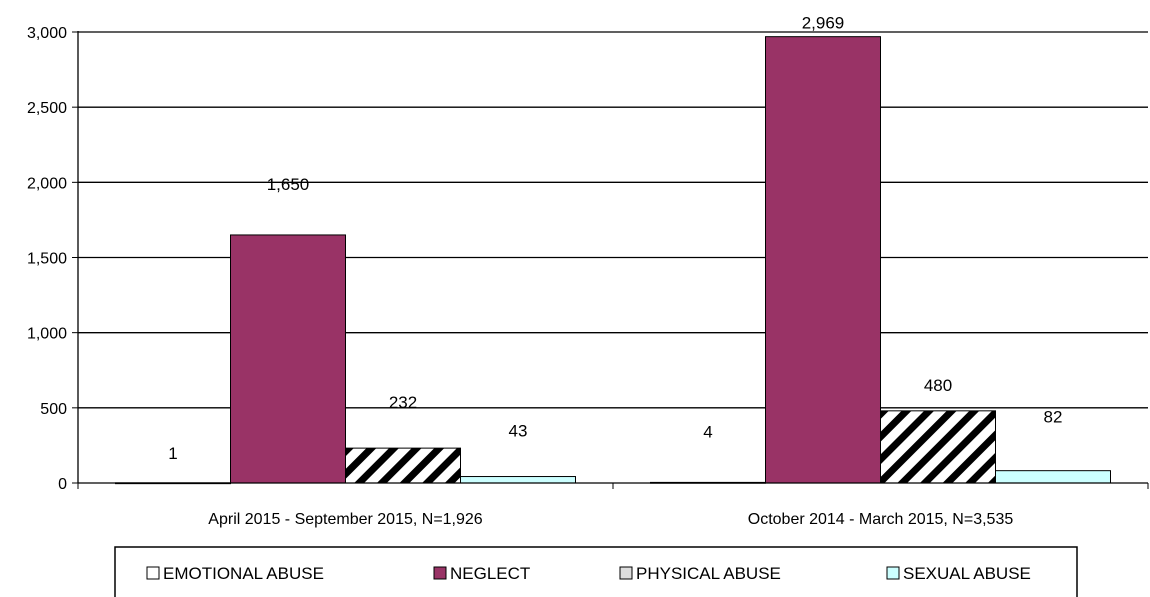  What do you see at coordinates (881, 519) in the screenshot?
I see `x-category-label: October 2014 - March 2015, N=3,535` at bounding box center [881, 519].